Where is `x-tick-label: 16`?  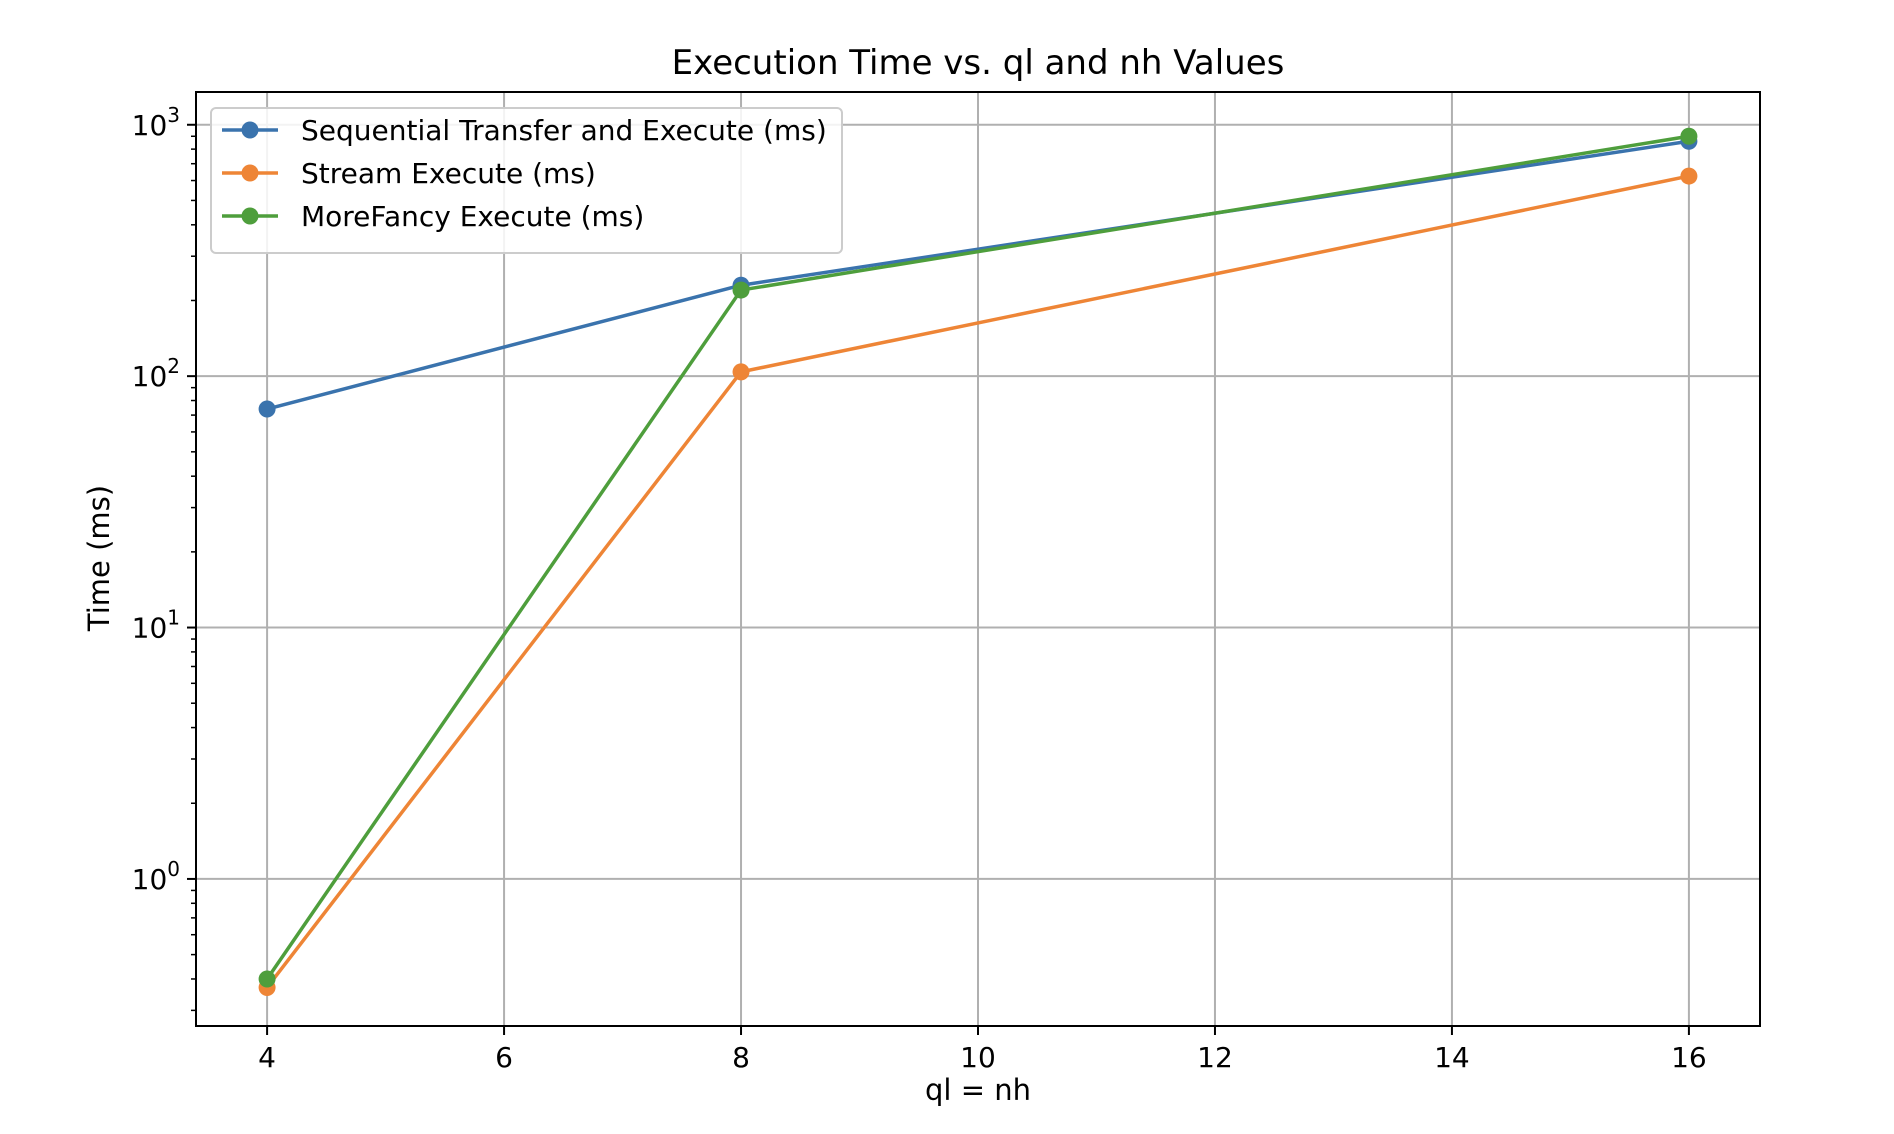 x-tick-label: 16 is located at coordinates (1689, 1057).